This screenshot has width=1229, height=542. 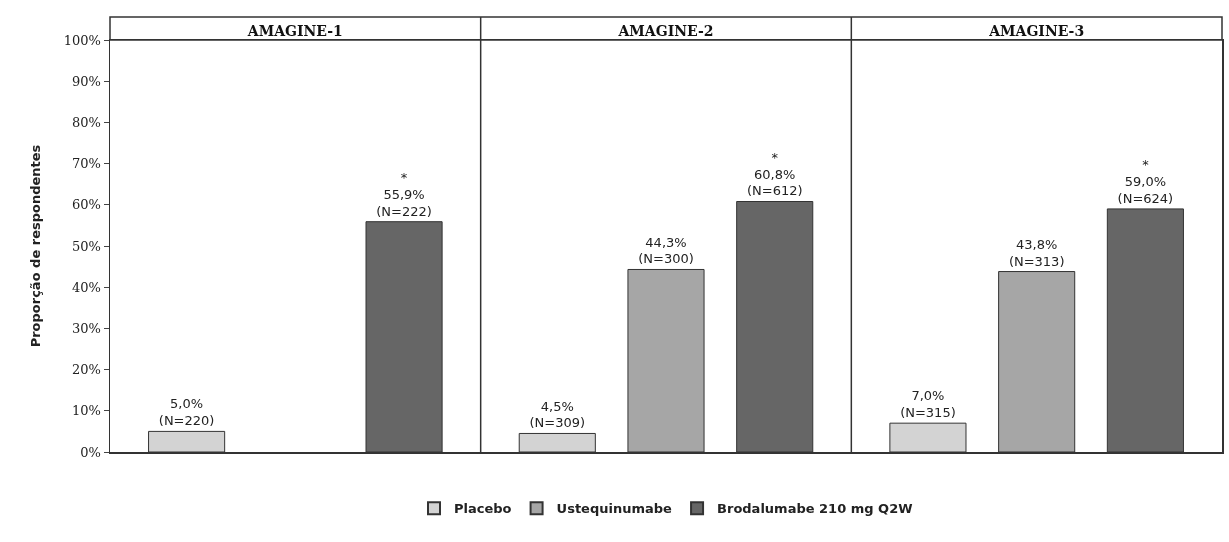 What do you see at coordinates (86, 411) in the screenshot?
I see `y-tick-label: 10%` at bounding box center [86, 411].